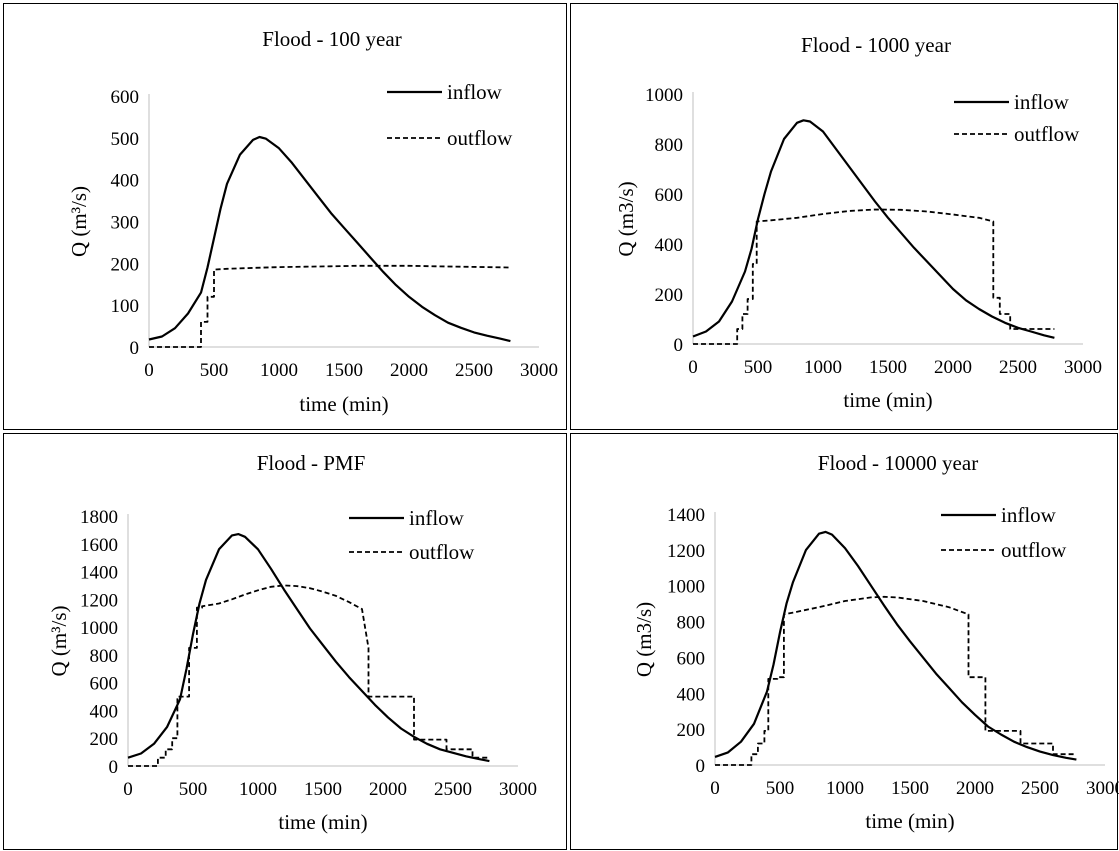 The height and width of the screenshot is (851, 1119). Describe the element at coordinates (125, 139) in the screenshot. I see `y-tick-label: 500` at that location.